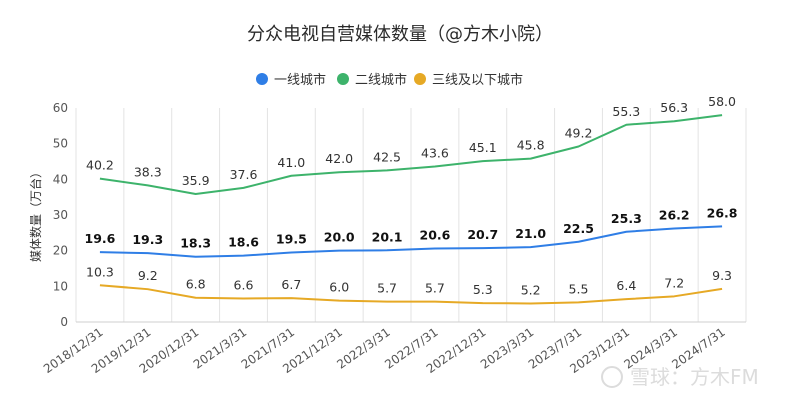 This screenshot has height=401, width=800. Describe the element at coordinates (291, 284) in the screenshot. I see `data-label: 6.7` at that location.